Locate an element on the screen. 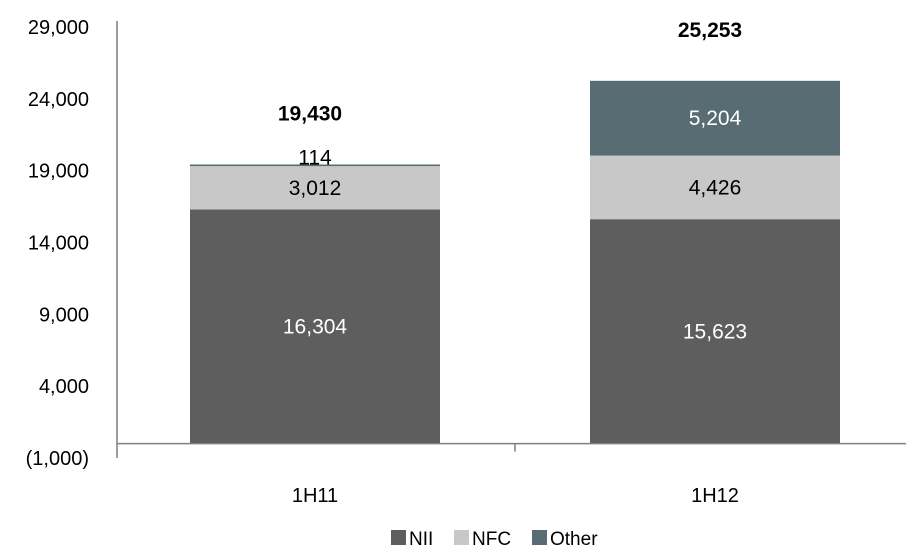 The image size is (906, 552). legend-swatch-nfc is located at coordinates (461, 537).